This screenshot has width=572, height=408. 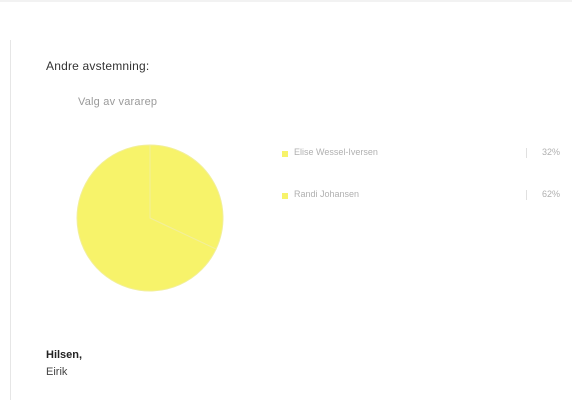 What do you see at coordinates (327, 194) in the screenshot?
I see `legend-label: Randi Johansen` at bounding box center [327, 194].